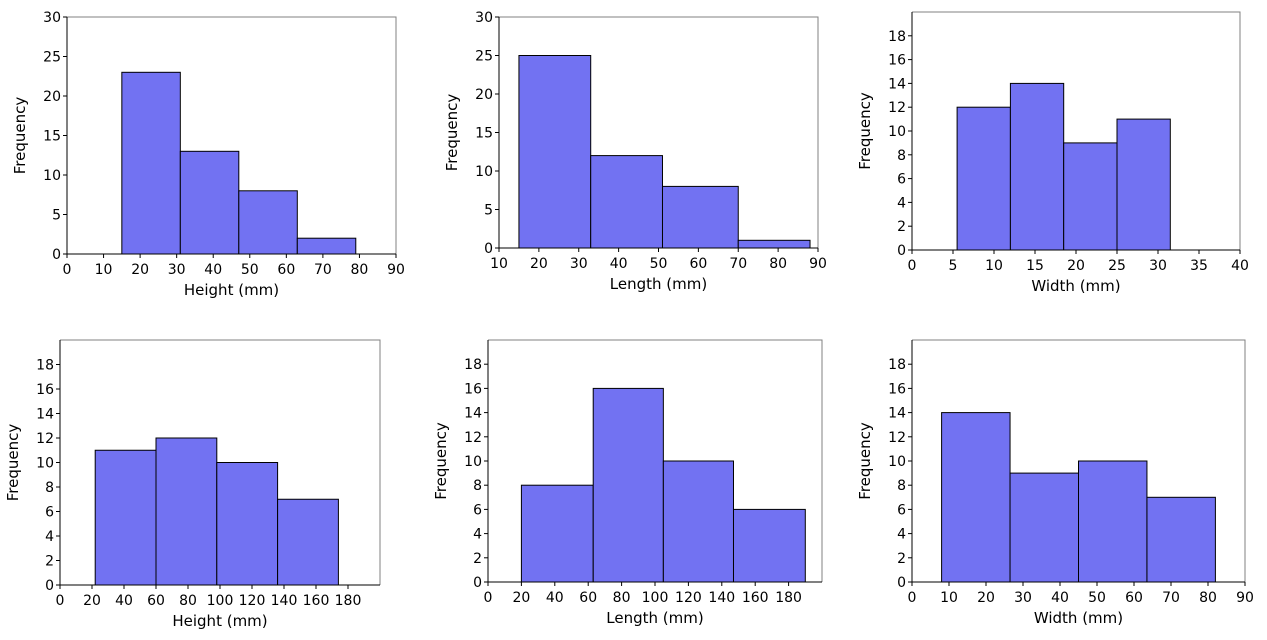 The image size is (1267, 640). I want to click on y-tick-label: 6, so click(49, 513).